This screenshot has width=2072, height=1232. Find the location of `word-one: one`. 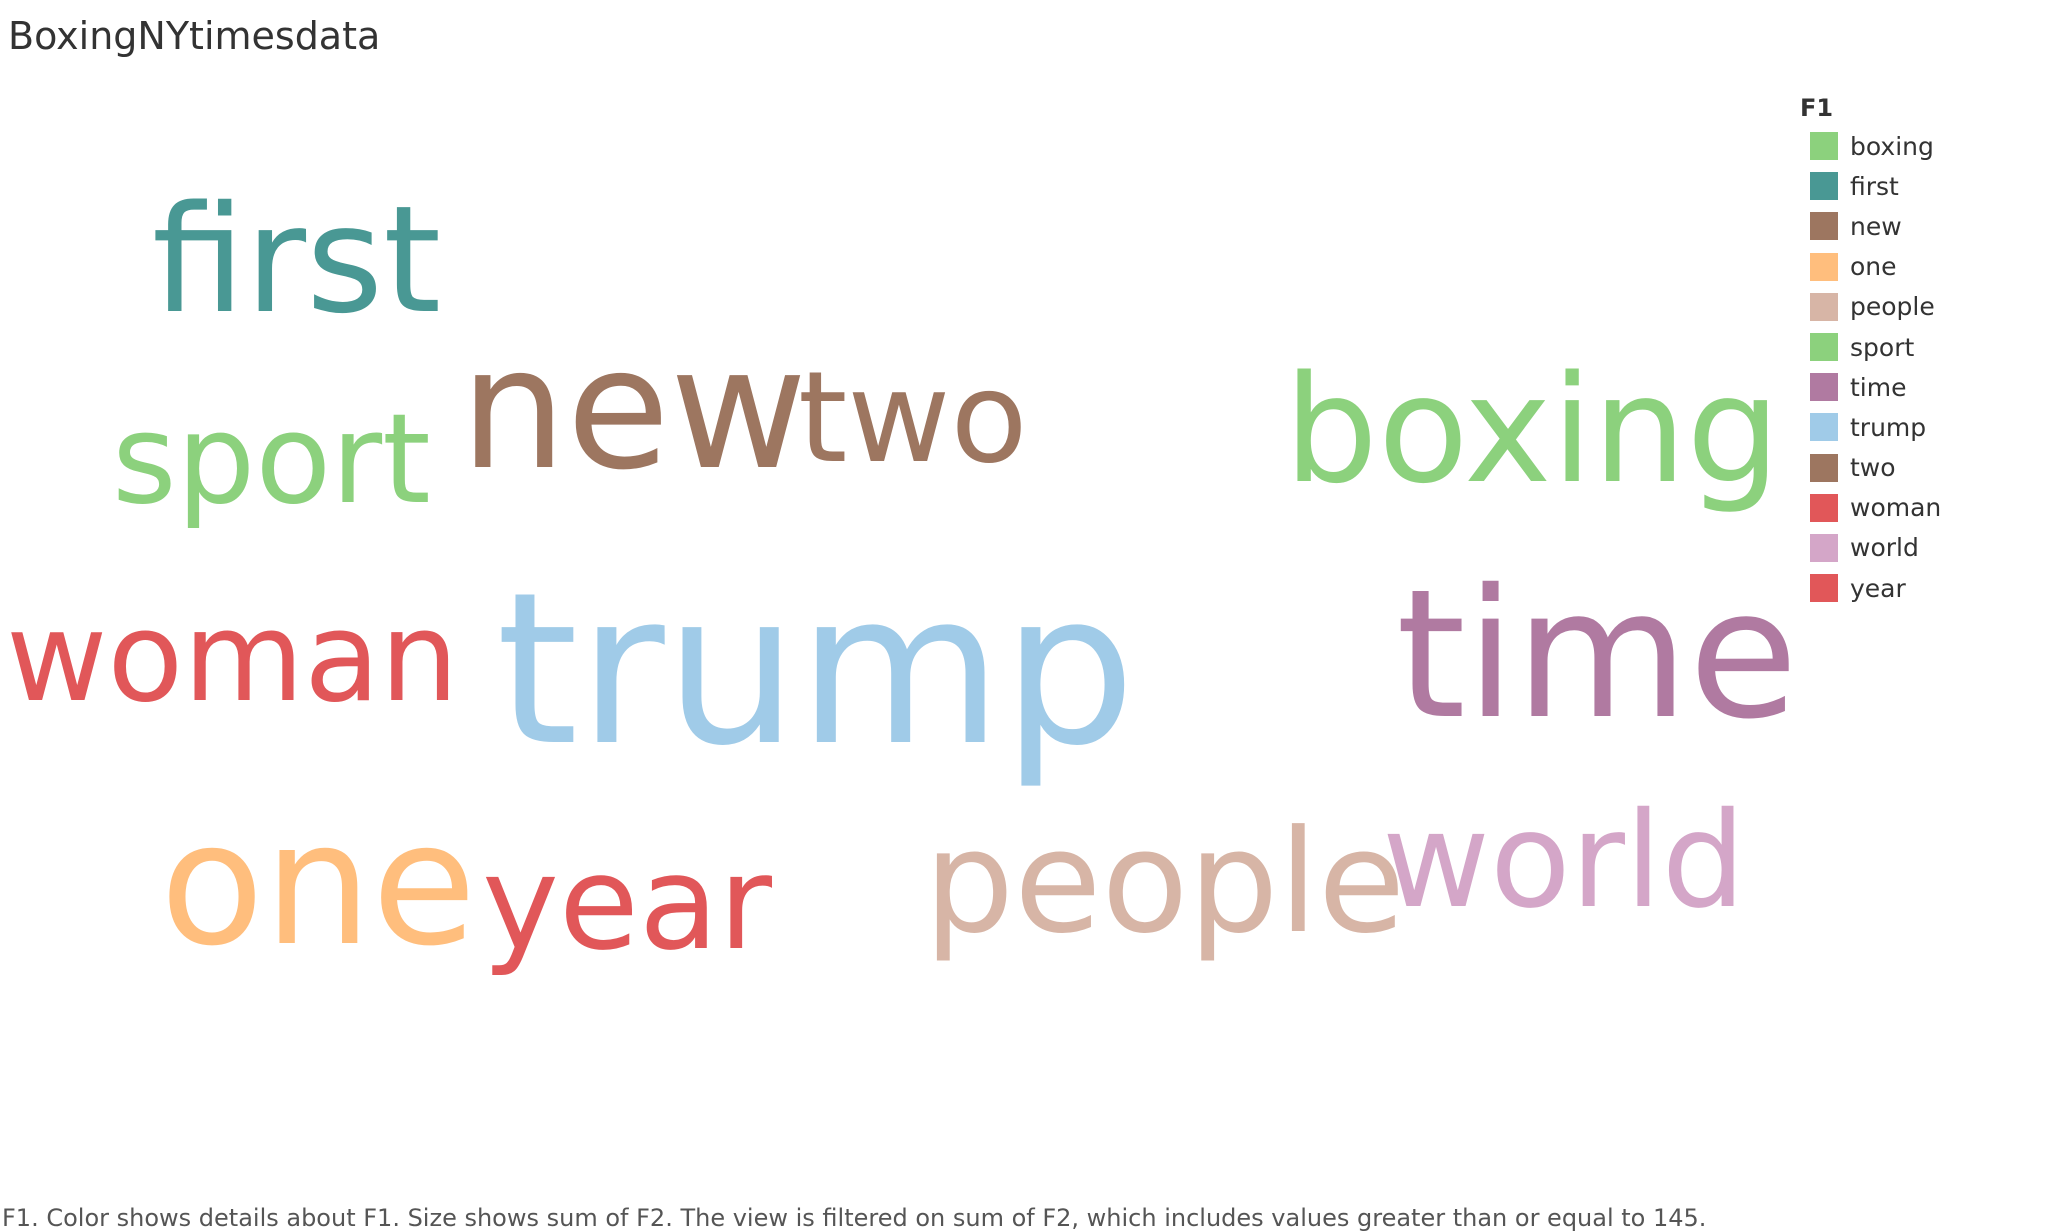

word-one: one is located at coordinates (318, 885).